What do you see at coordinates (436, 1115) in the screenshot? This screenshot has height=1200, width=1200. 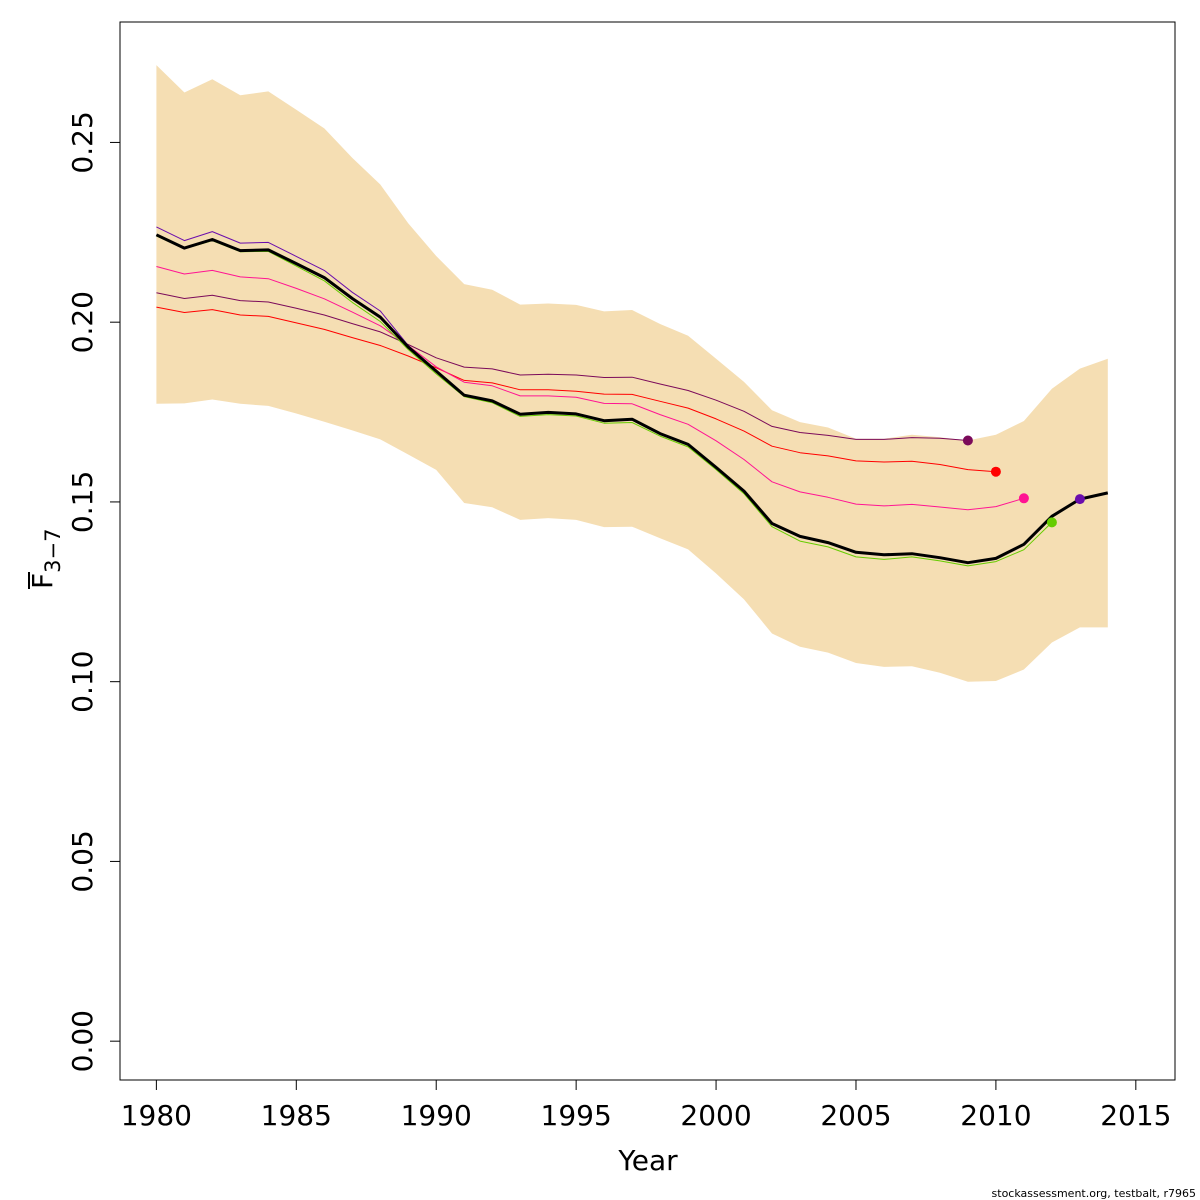 I see `x-tick-label: 1990` at bounding box center [436, 1115].